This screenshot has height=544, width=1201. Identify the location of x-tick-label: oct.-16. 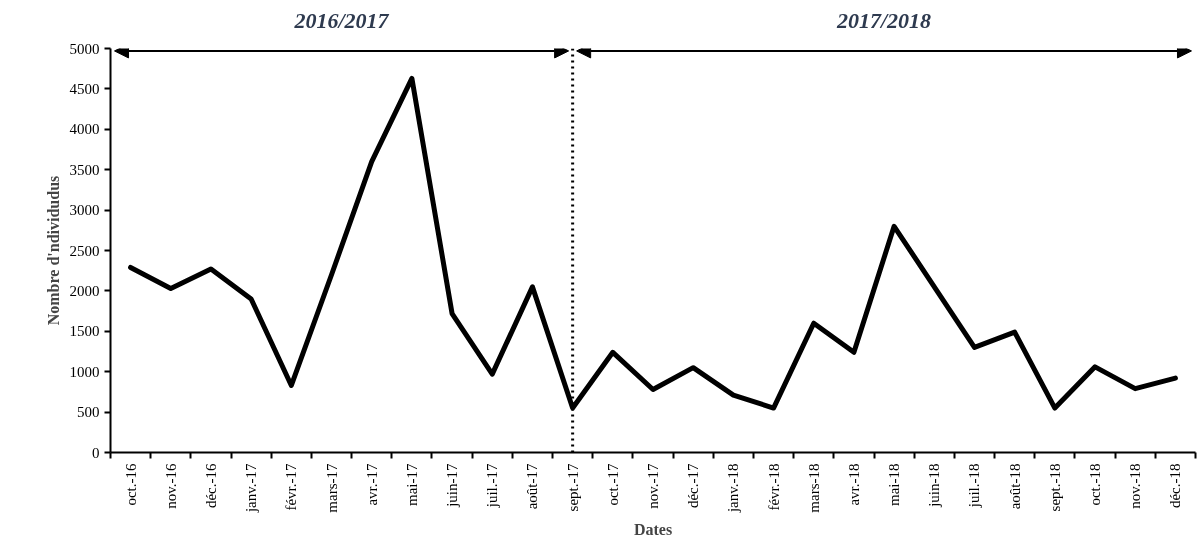
(130, 484).